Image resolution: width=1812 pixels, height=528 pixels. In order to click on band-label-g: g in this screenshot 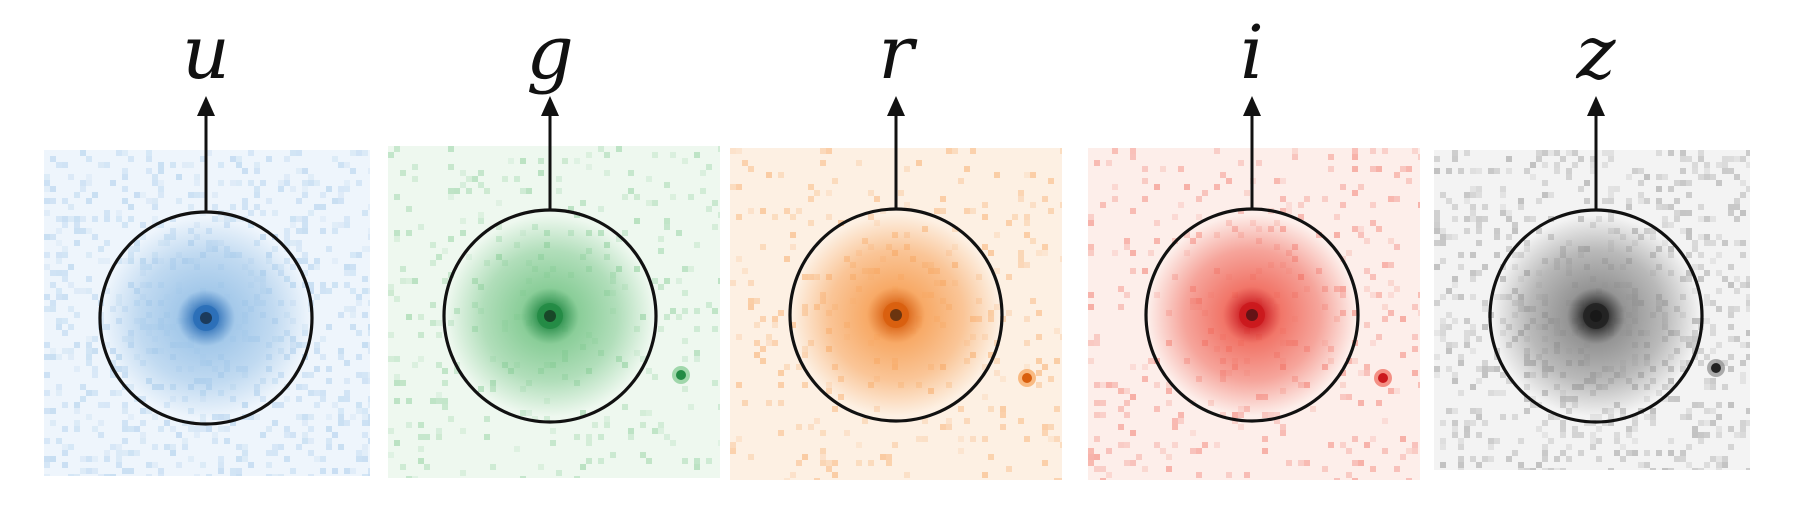, I will do `click(549, 53)`.